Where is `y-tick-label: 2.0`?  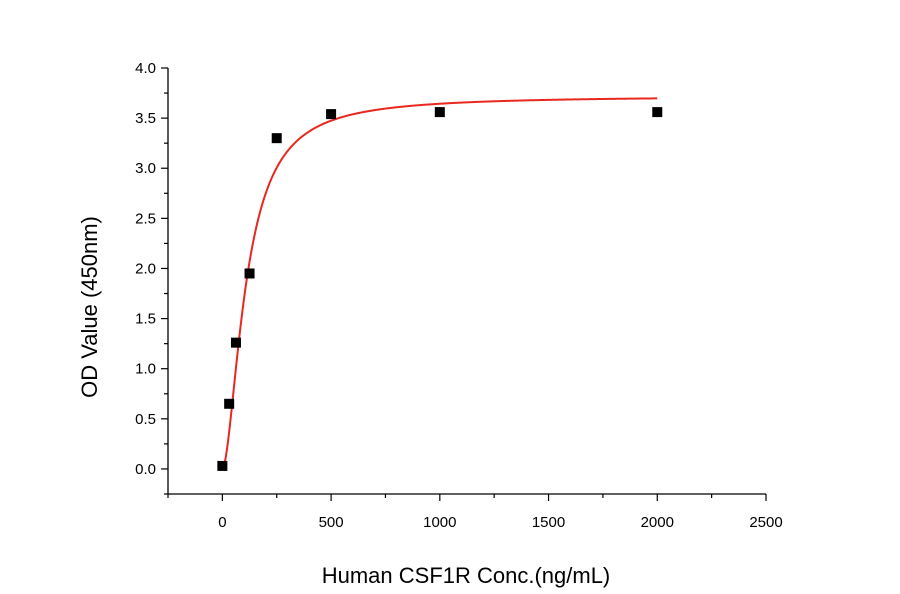 y-tick-label: 2.0 is located at coordinates (145, 268).